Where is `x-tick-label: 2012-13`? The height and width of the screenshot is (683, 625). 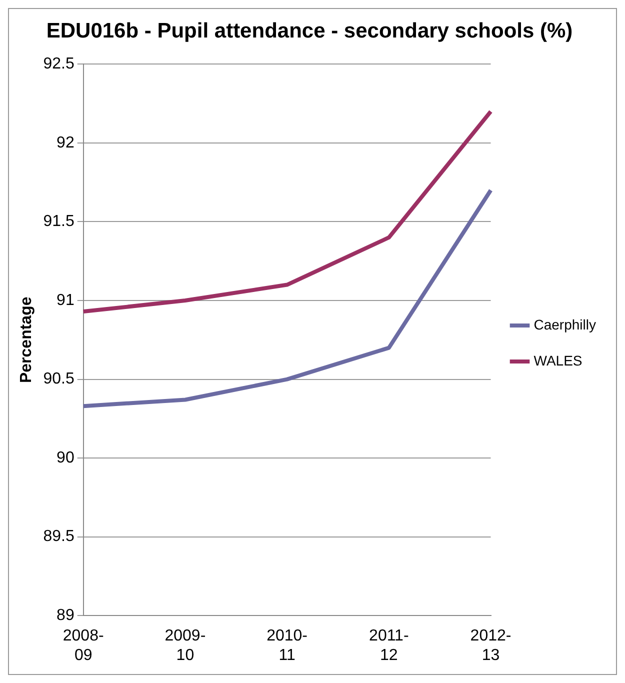 x-tick-label: 2012-13 is located at coordinates (491, 646).